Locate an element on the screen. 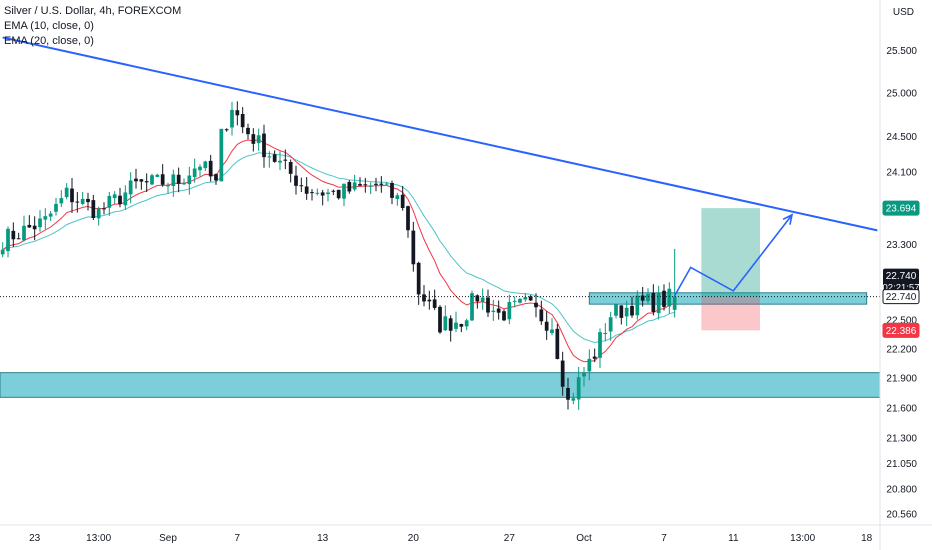 The height and width of the screenshot is (550, 932). projection-path is located at coordinates (733, 255).